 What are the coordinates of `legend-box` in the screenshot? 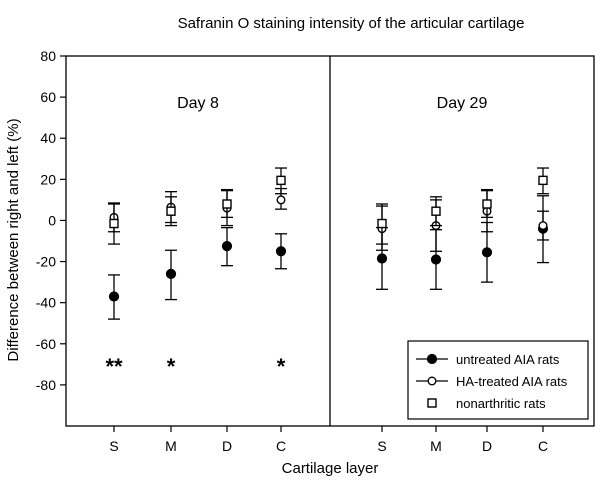 It's located at (498, 380).